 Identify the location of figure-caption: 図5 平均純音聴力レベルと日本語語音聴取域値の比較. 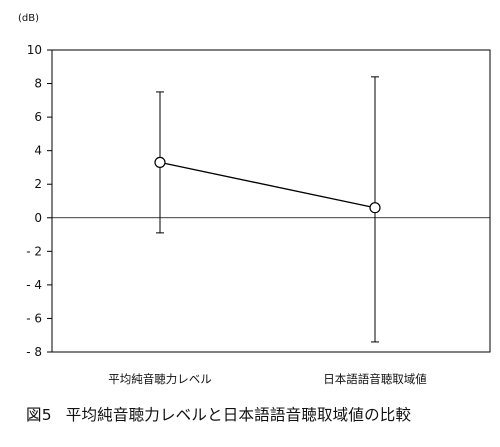
(218, 414).